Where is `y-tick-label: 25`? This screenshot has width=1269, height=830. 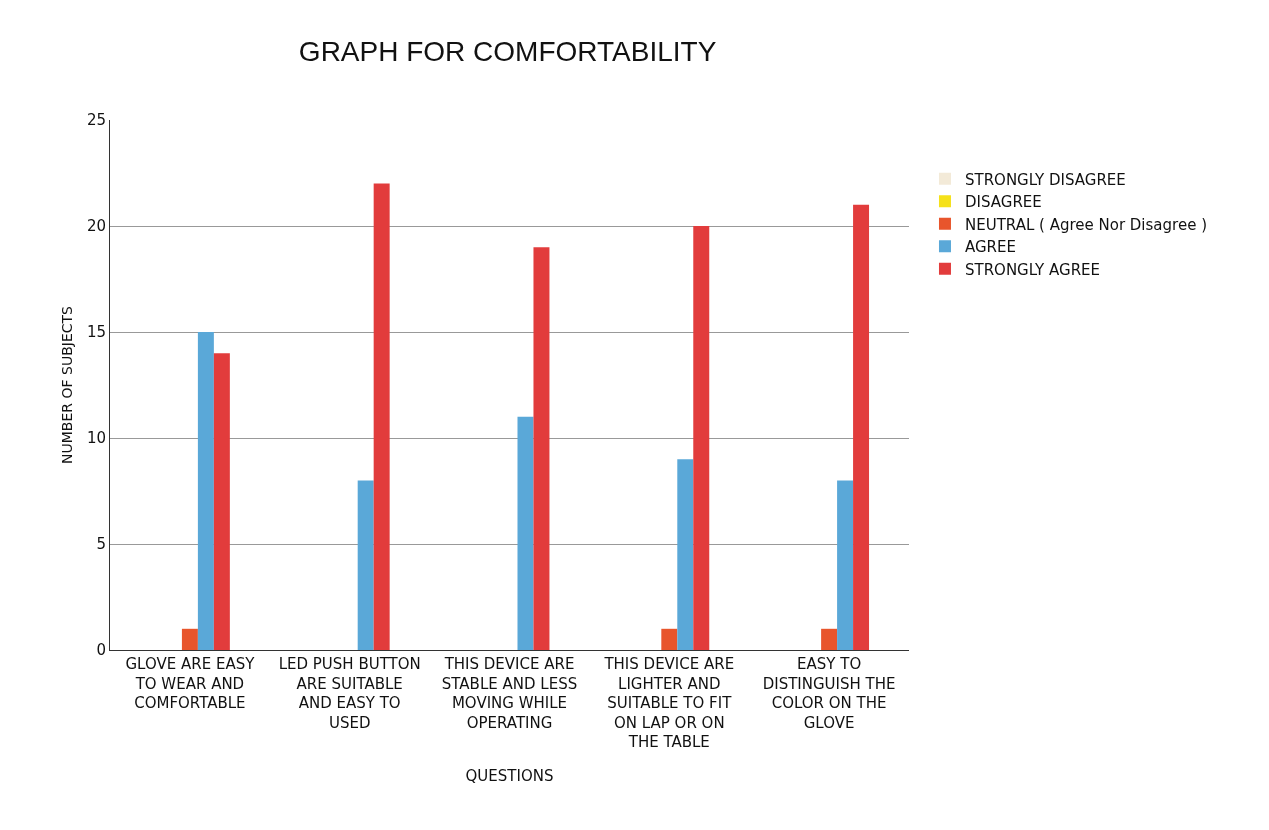
y-tick-label: 25 is located at coordinates (96, 120).